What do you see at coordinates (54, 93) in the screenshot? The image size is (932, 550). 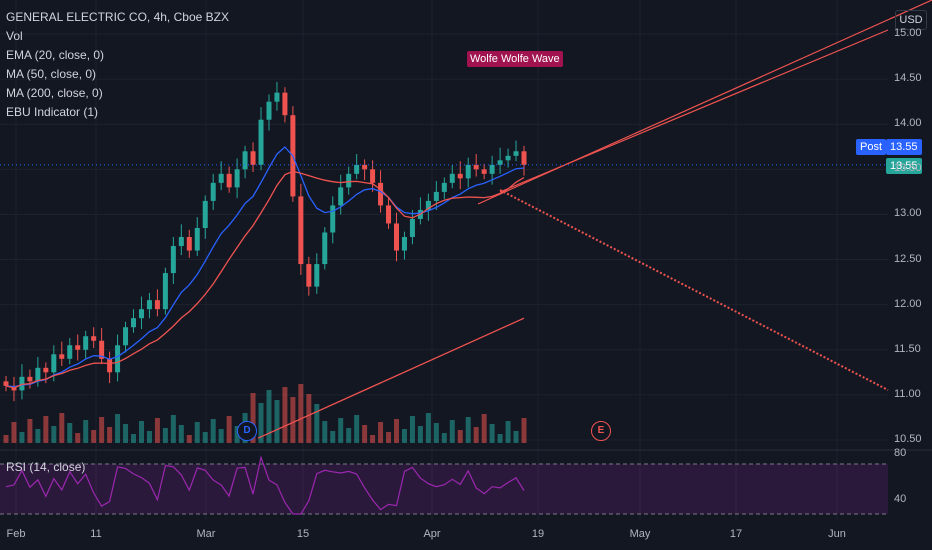 I see `legend-ma200: MA (200, close, 0)` at bounding box center [54, 93].